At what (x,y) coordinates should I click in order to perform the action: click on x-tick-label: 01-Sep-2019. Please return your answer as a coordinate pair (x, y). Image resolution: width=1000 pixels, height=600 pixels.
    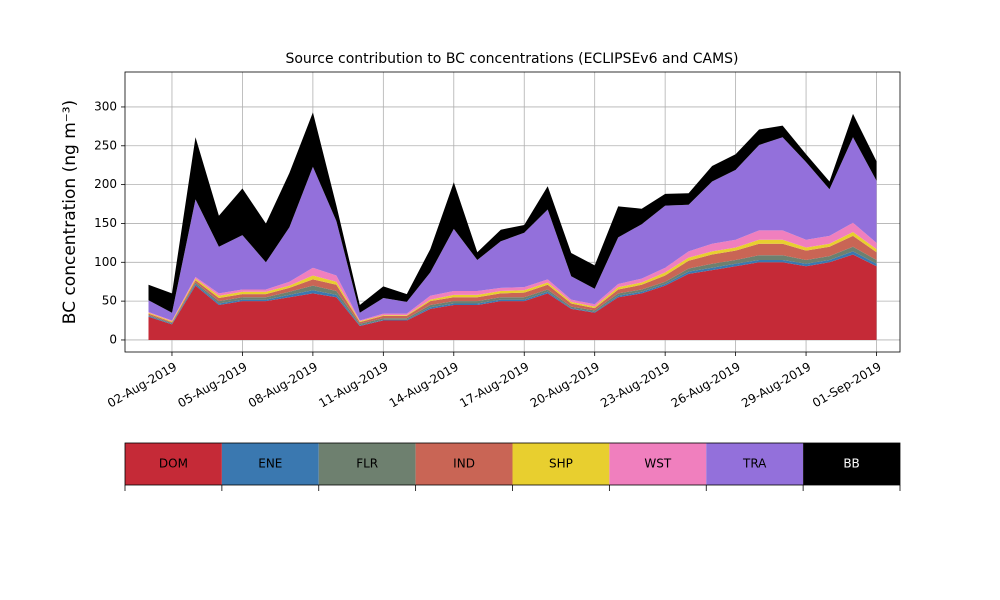
    Looking at the image, I should click on (847, 385).